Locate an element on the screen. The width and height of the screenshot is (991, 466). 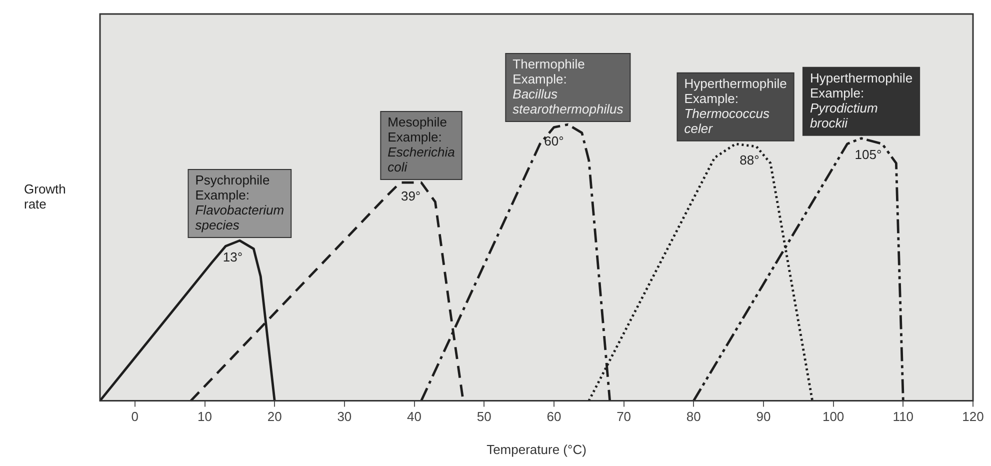
x-tick-label: 0 is located at coordinates (135, 416).